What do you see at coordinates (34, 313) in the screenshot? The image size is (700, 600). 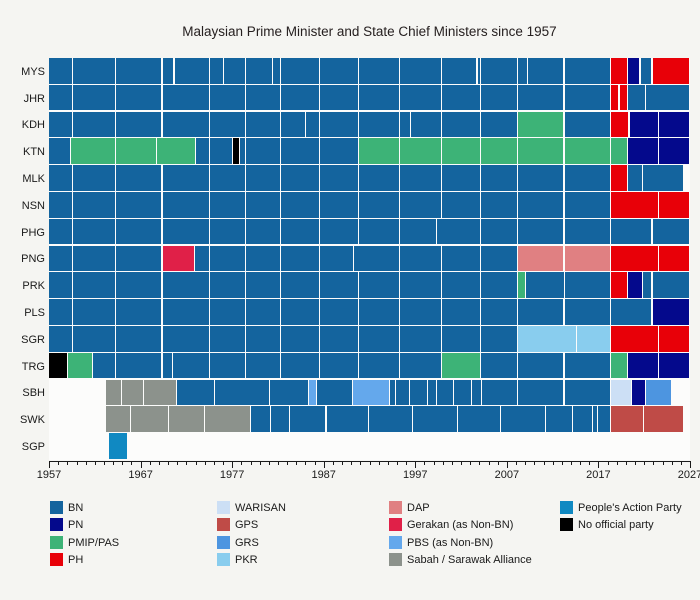 I see `row-label-PLS: PLS` at bounding box center [34, 313].